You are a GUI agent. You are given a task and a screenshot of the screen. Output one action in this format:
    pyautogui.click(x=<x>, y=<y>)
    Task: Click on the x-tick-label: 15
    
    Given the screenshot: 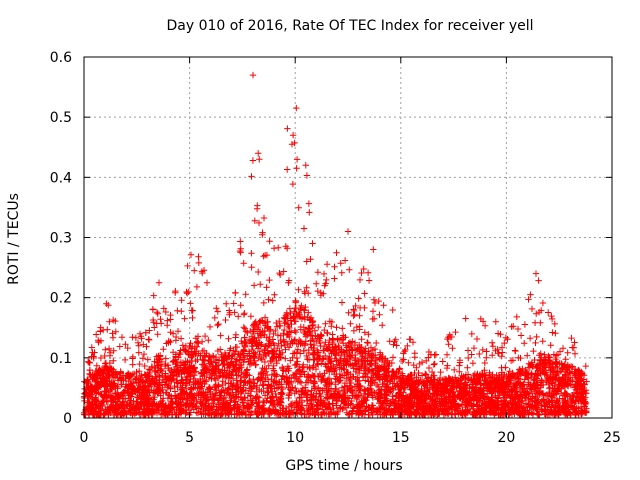 What is the action you would take?
    pyautogui.click(x=401, y=438)
    